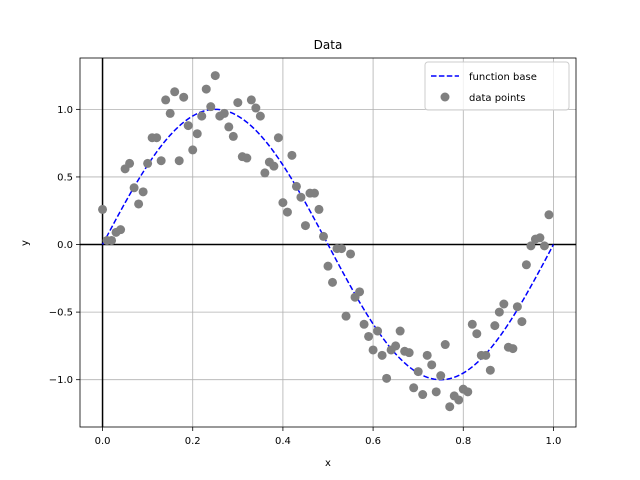  I want to click on x-tick-label: 1.0, so click(554, 441).